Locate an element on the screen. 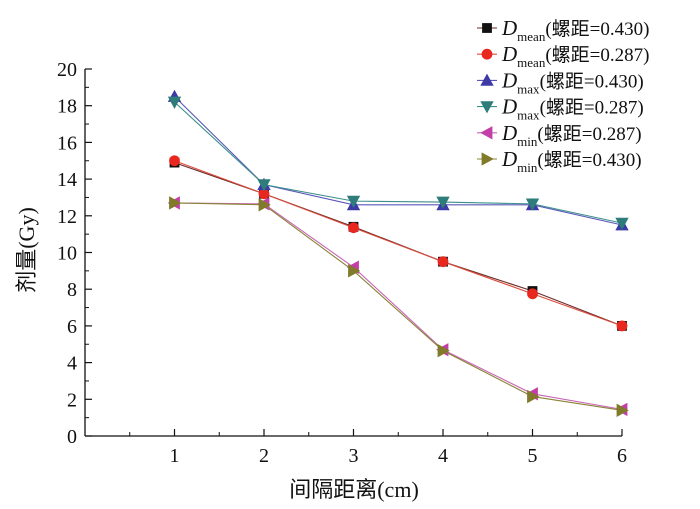 The width and height of the screenshot is (700, 509). x-tick-label: 6 is located at coordinates (622, 456).